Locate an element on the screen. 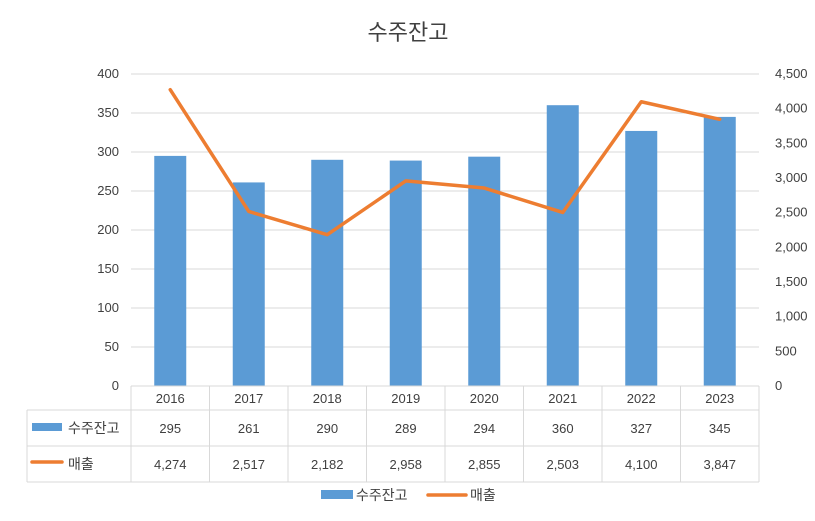 This screenshot has width=815, height=521. table-cell: 327 is located at coordinates (641, 428).